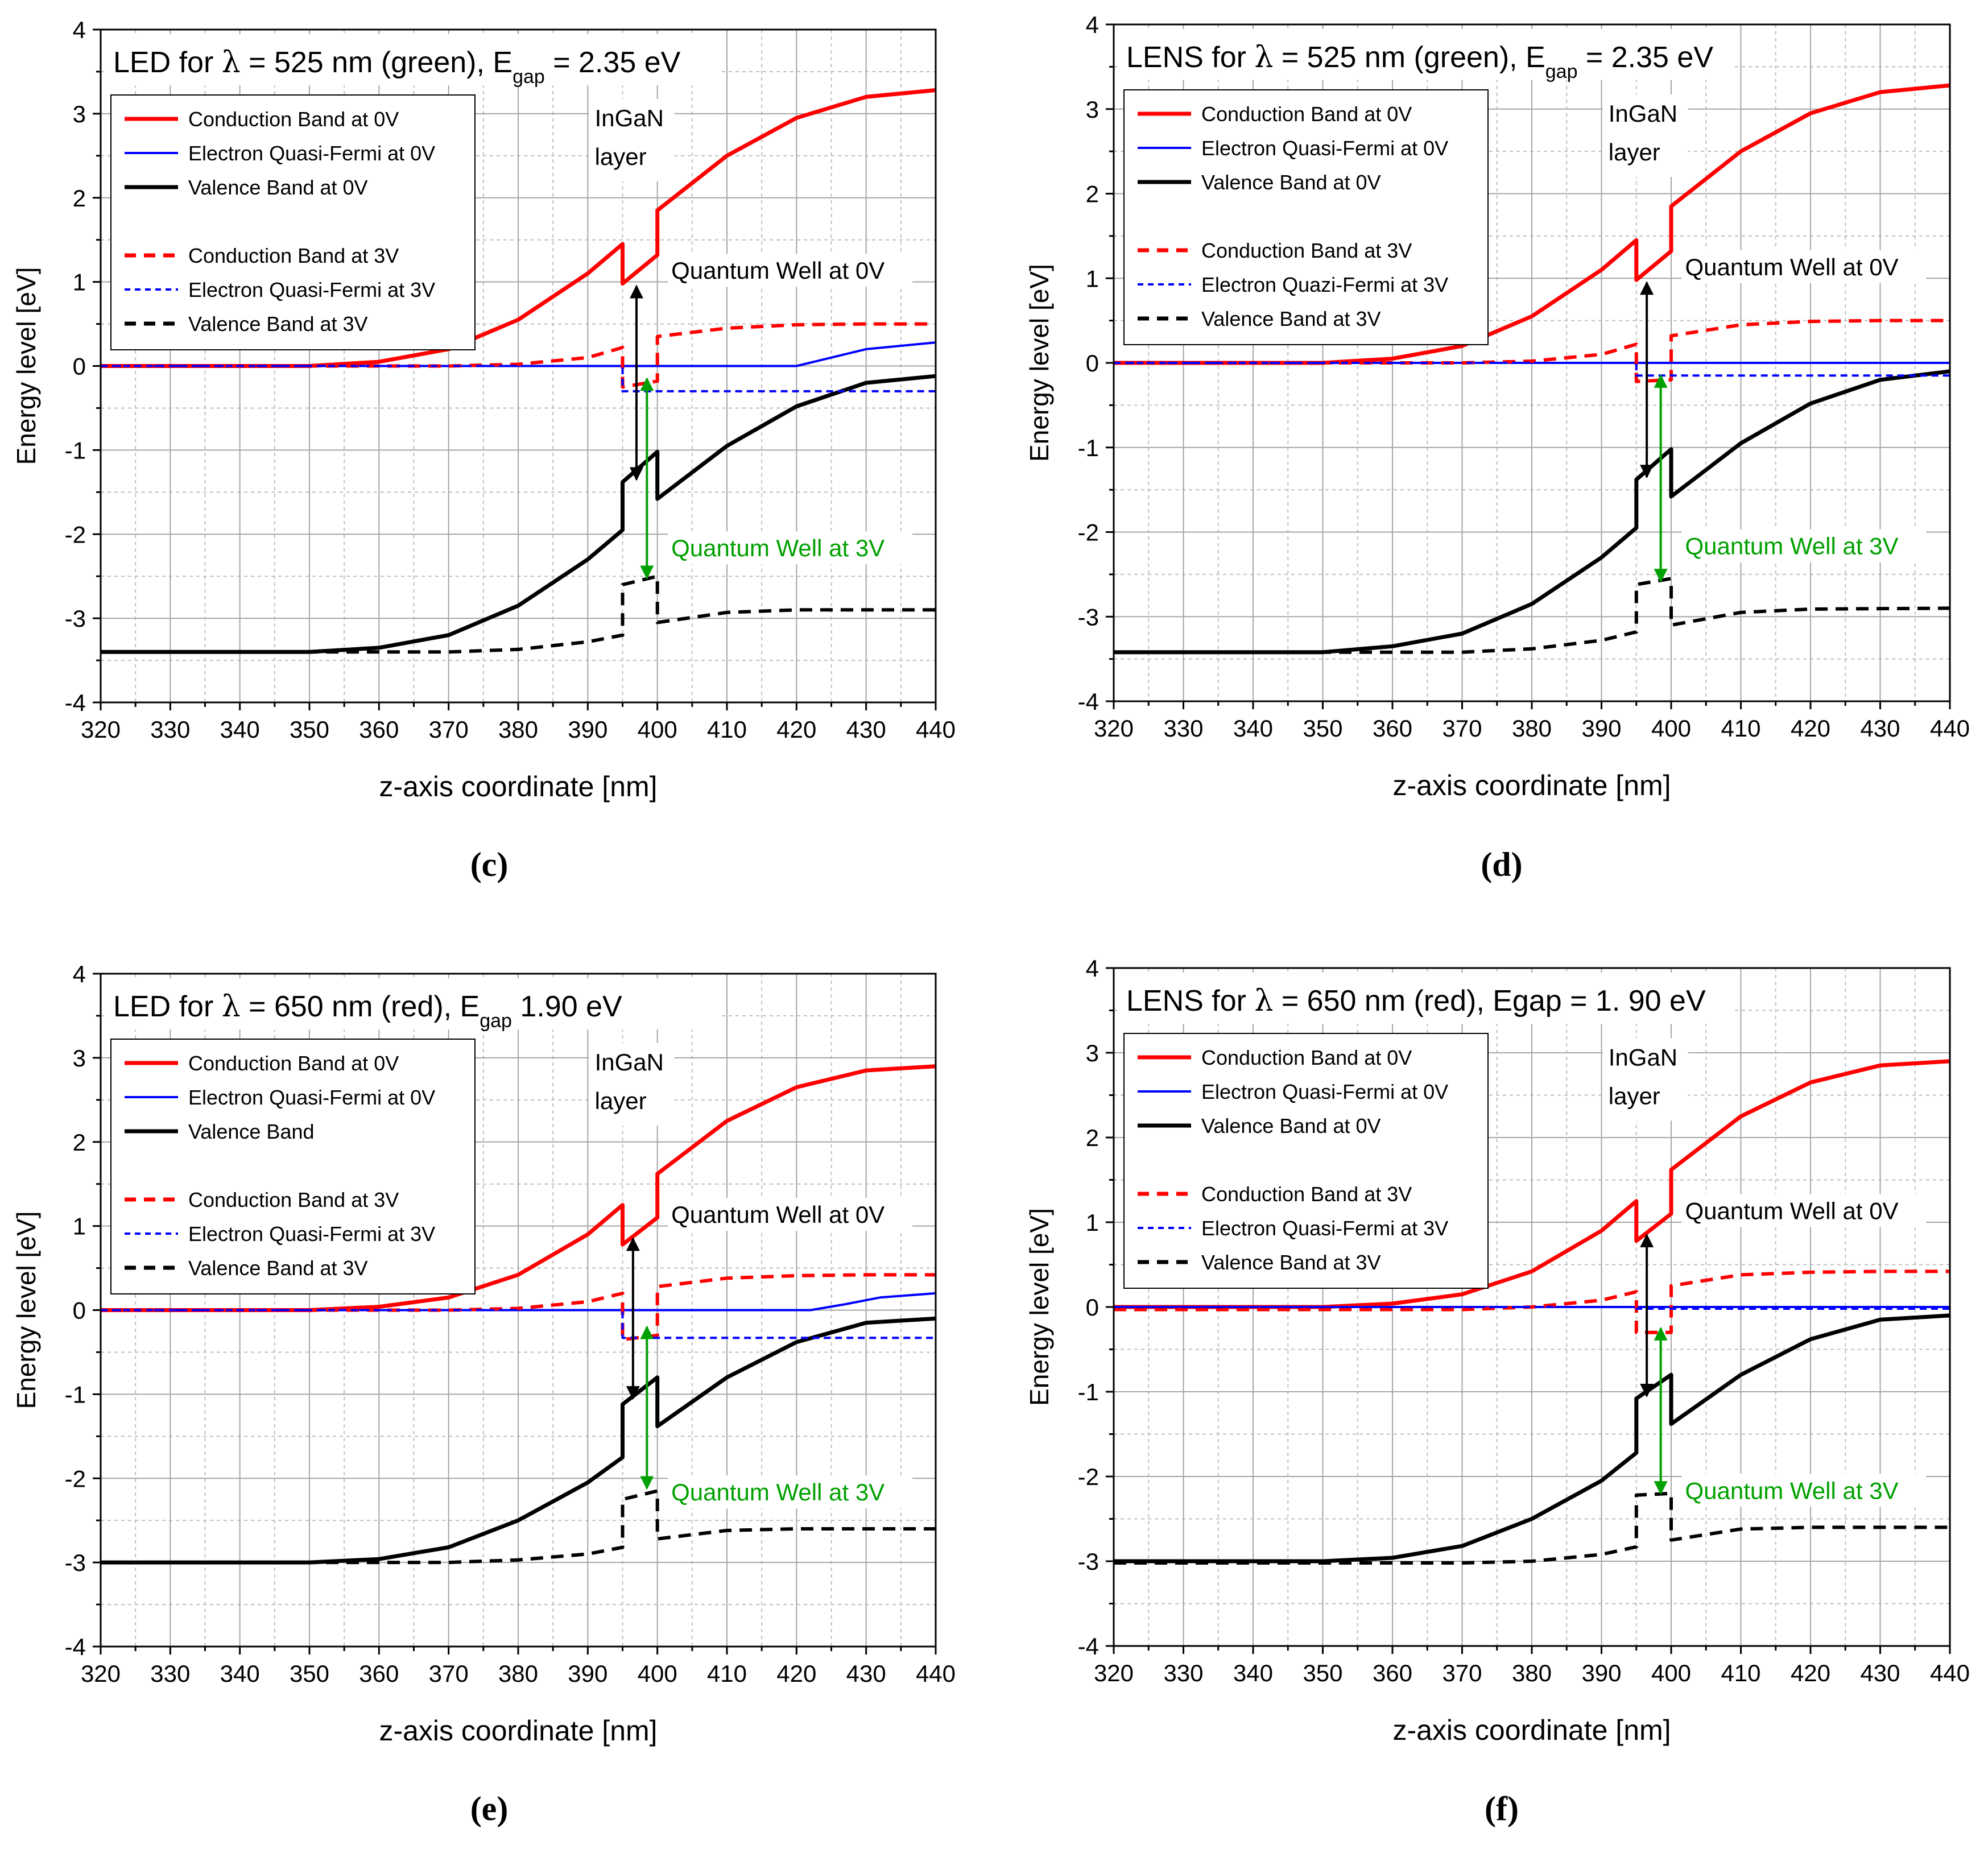  Describe the element at coordinates (80, 974) in the screenshot. I see `y-tick-label: 4` at that location.